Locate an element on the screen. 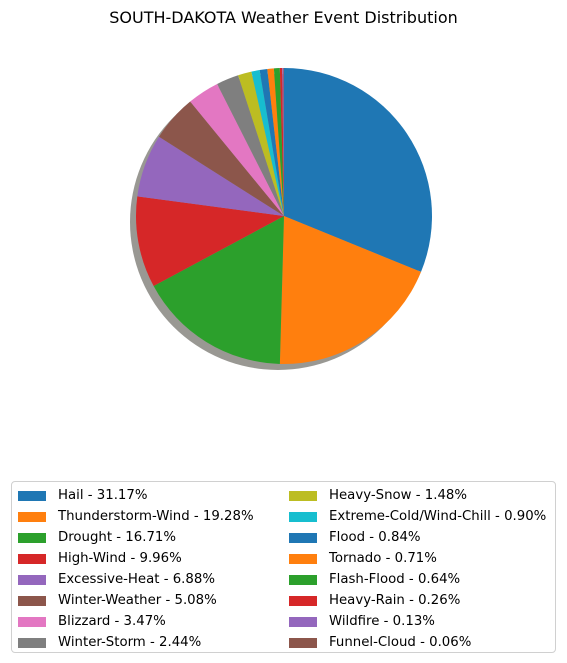 This screenshot has height=663, width=567. legend-label: Wildfire - 0.13% is located at coordinates (382, 621).